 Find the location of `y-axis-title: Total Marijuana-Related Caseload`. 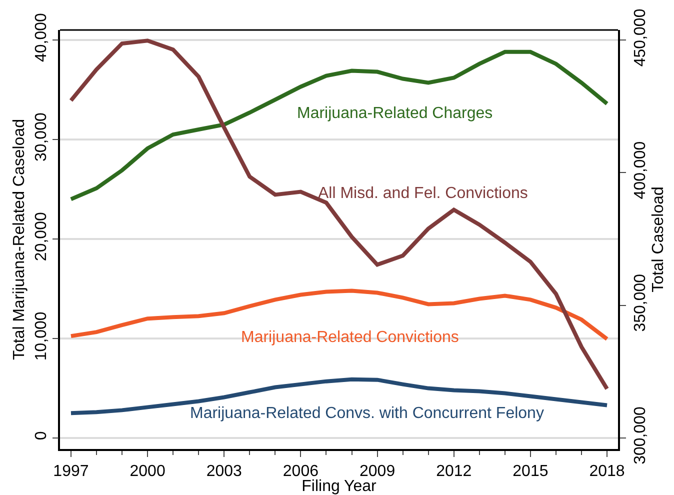

y-axis-title: Total Marijuana-Related Caseload is located at coordinates (19, 239).